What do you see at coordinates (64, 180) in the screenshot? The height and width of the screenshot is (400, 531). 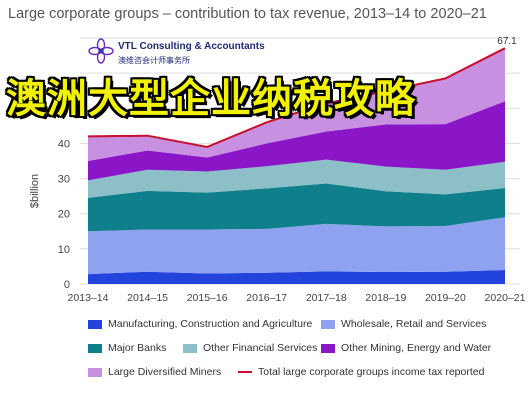 I see `y-tick-label: 30` at bounding box center [64, 180].